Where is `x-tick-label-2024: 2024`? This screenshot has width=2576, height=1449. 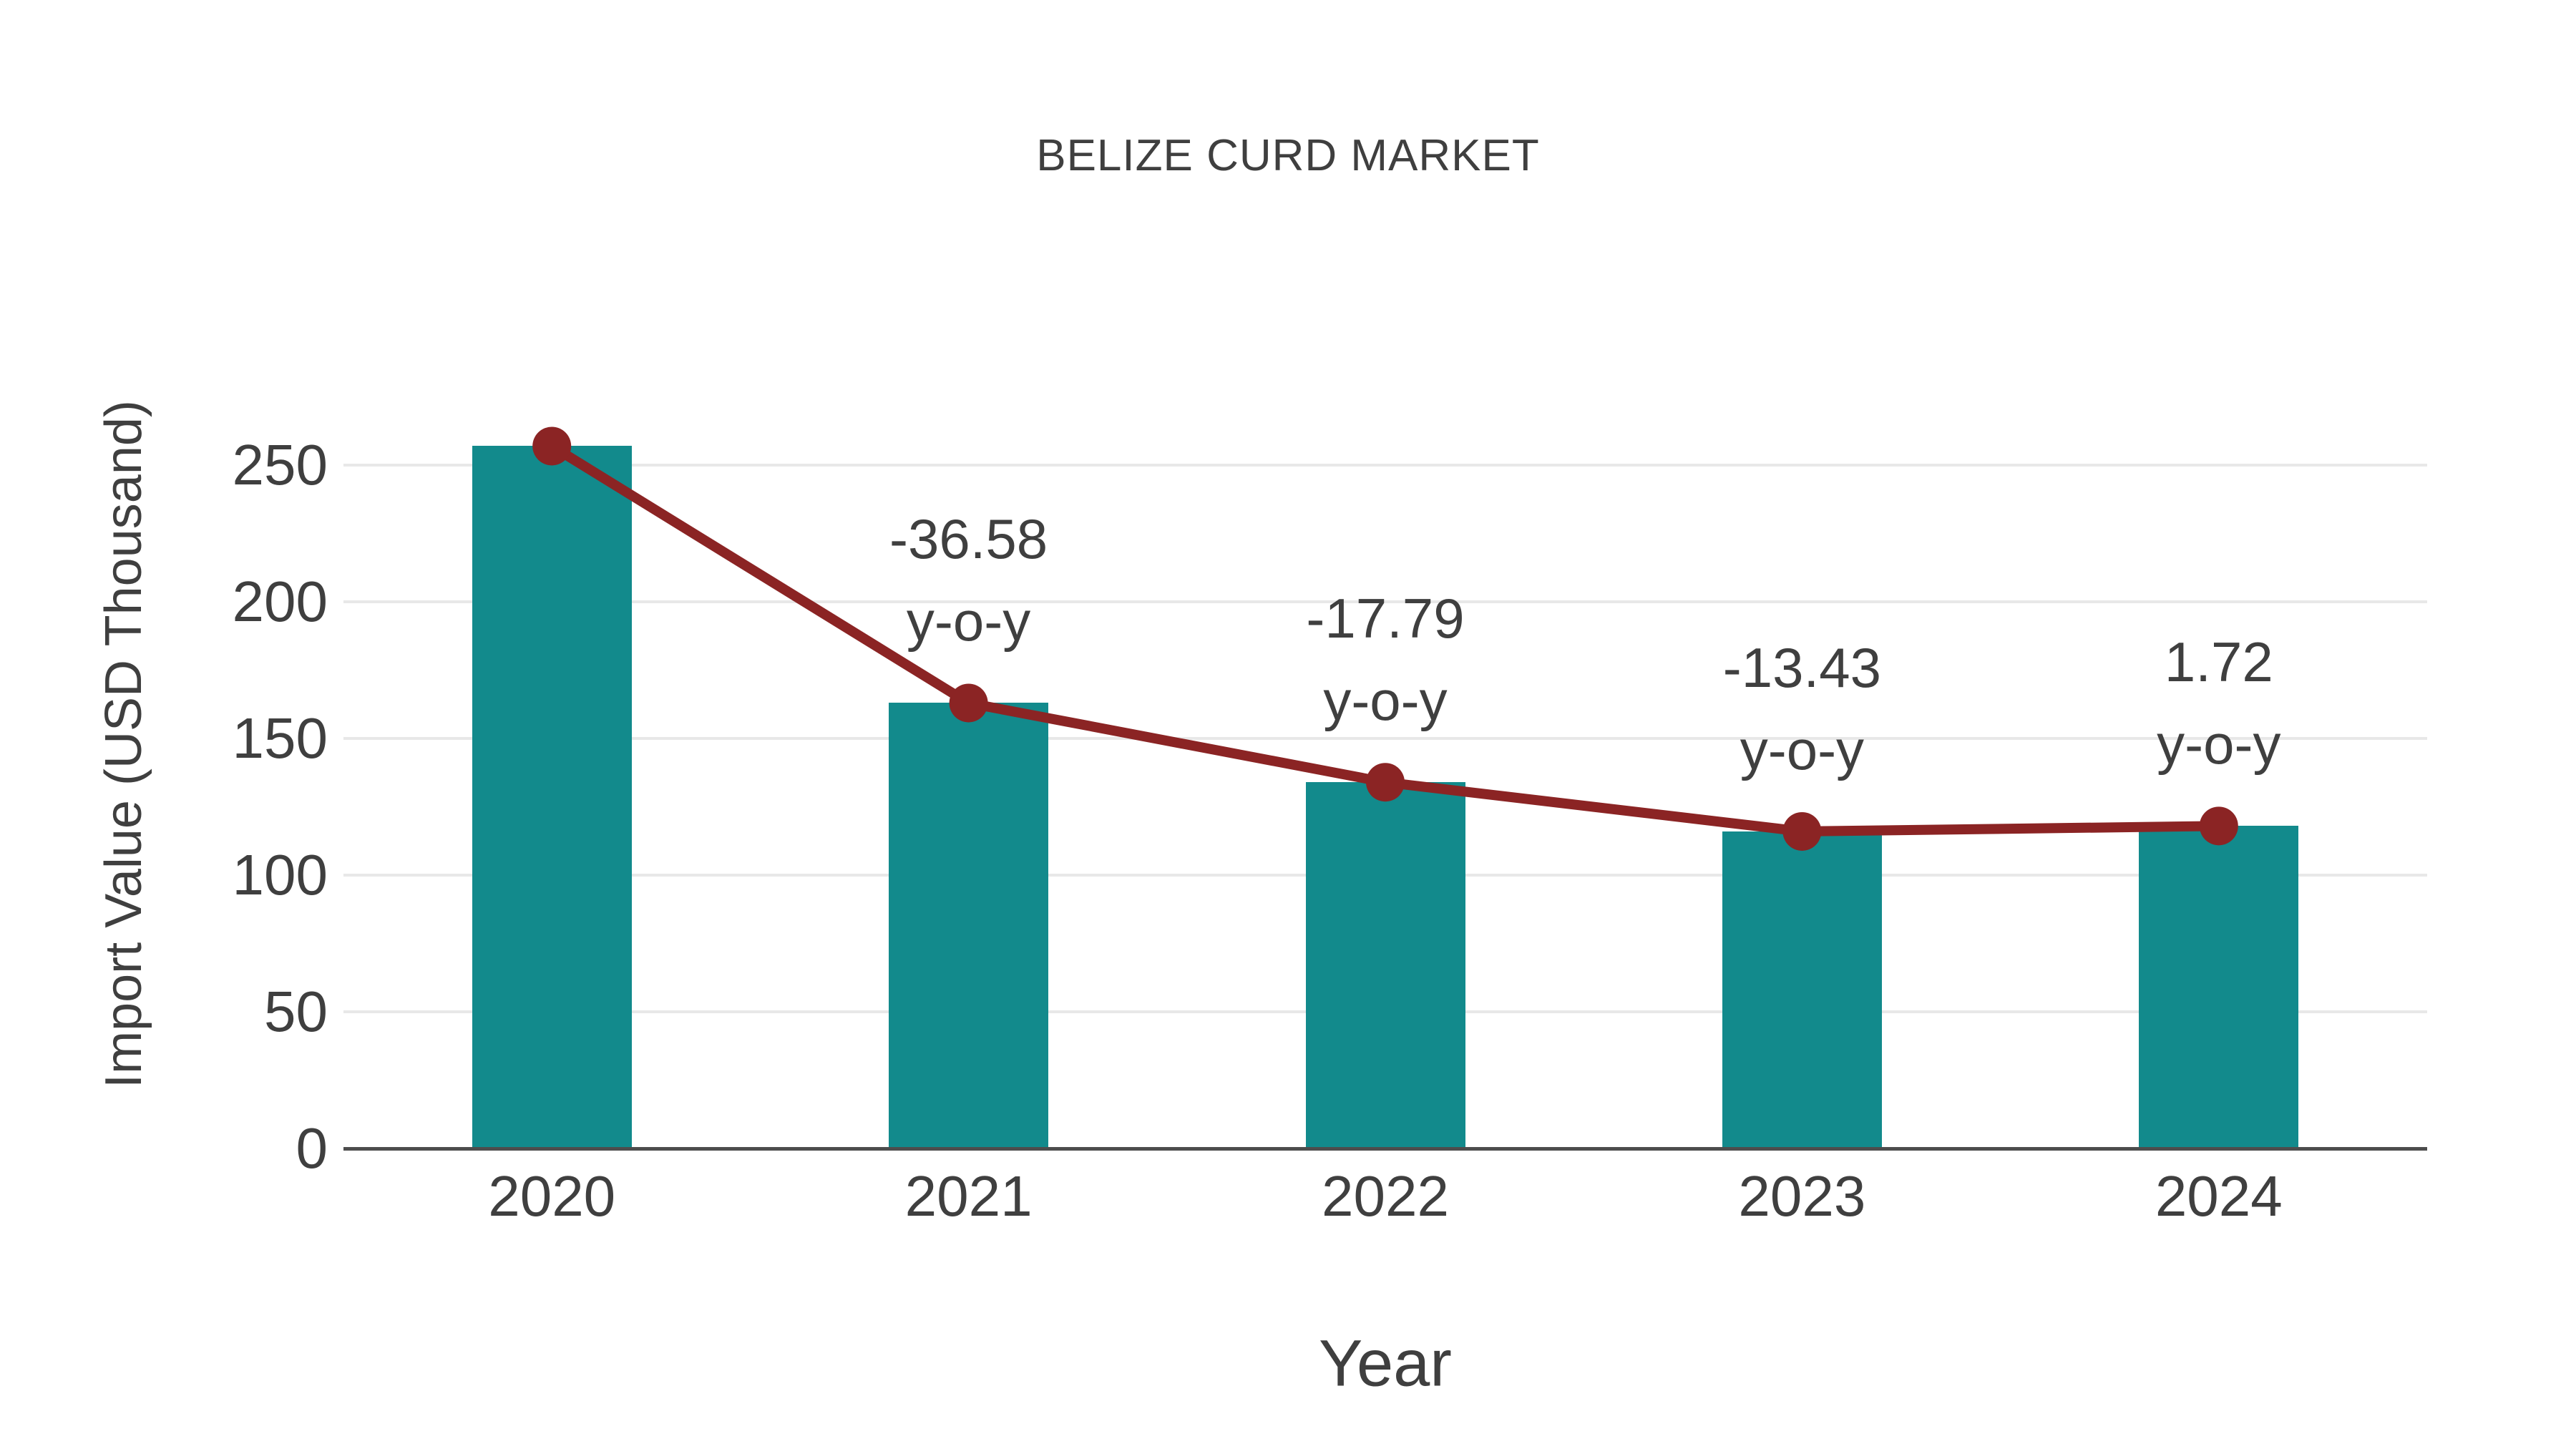 x-tick-label-2024: 2024 is located at coordinates (2219, 1196).